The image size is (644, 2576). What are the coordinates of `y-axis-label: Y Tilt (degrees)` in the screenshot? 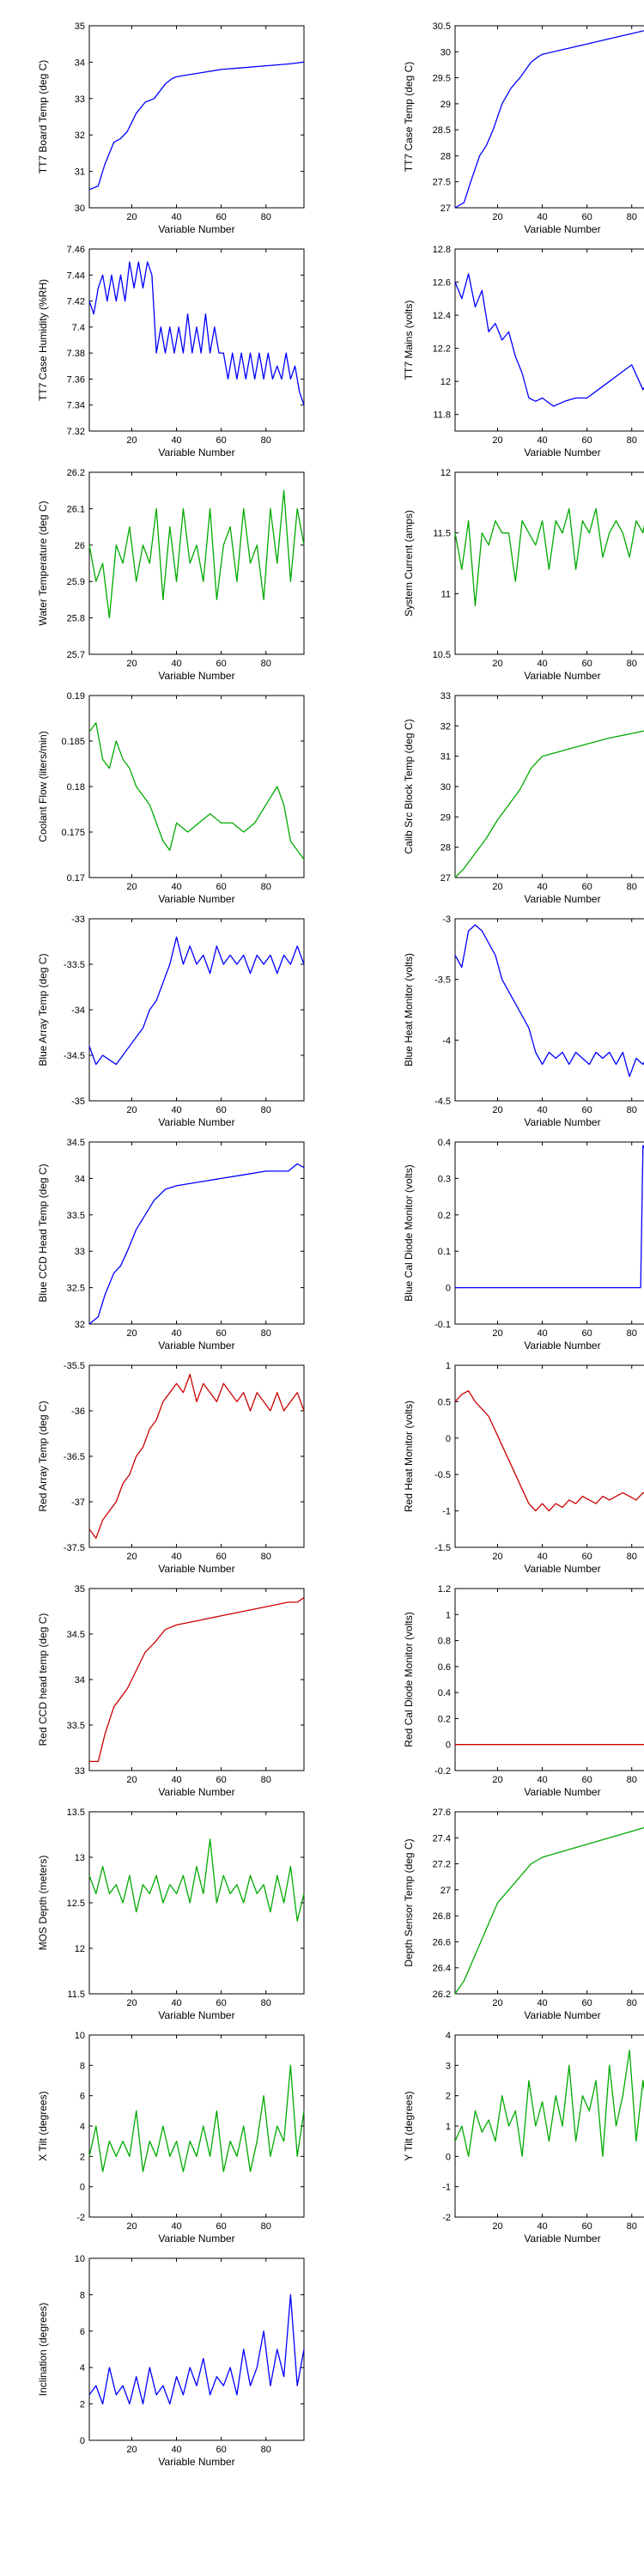 It's located at (409, 2126).